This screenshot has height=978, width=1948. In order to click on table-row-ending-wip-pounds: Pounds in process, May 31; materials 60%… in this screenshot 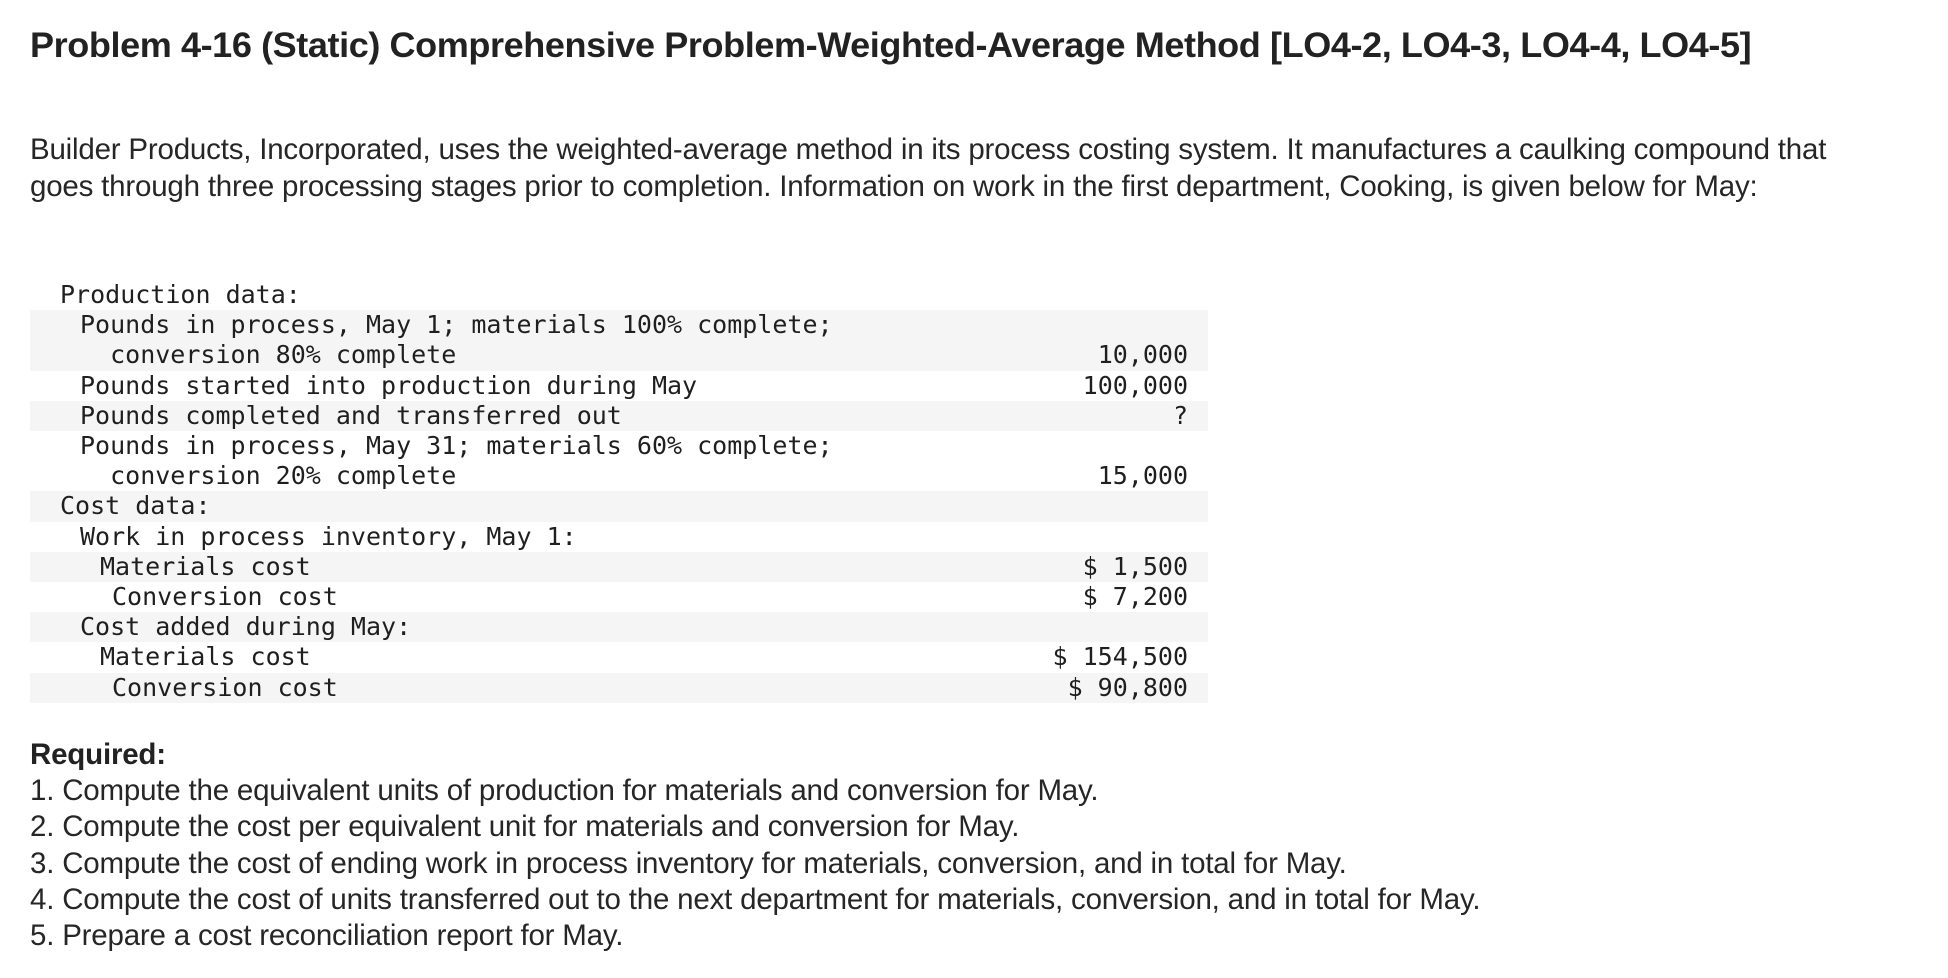, I will do `click(619, 461)`.